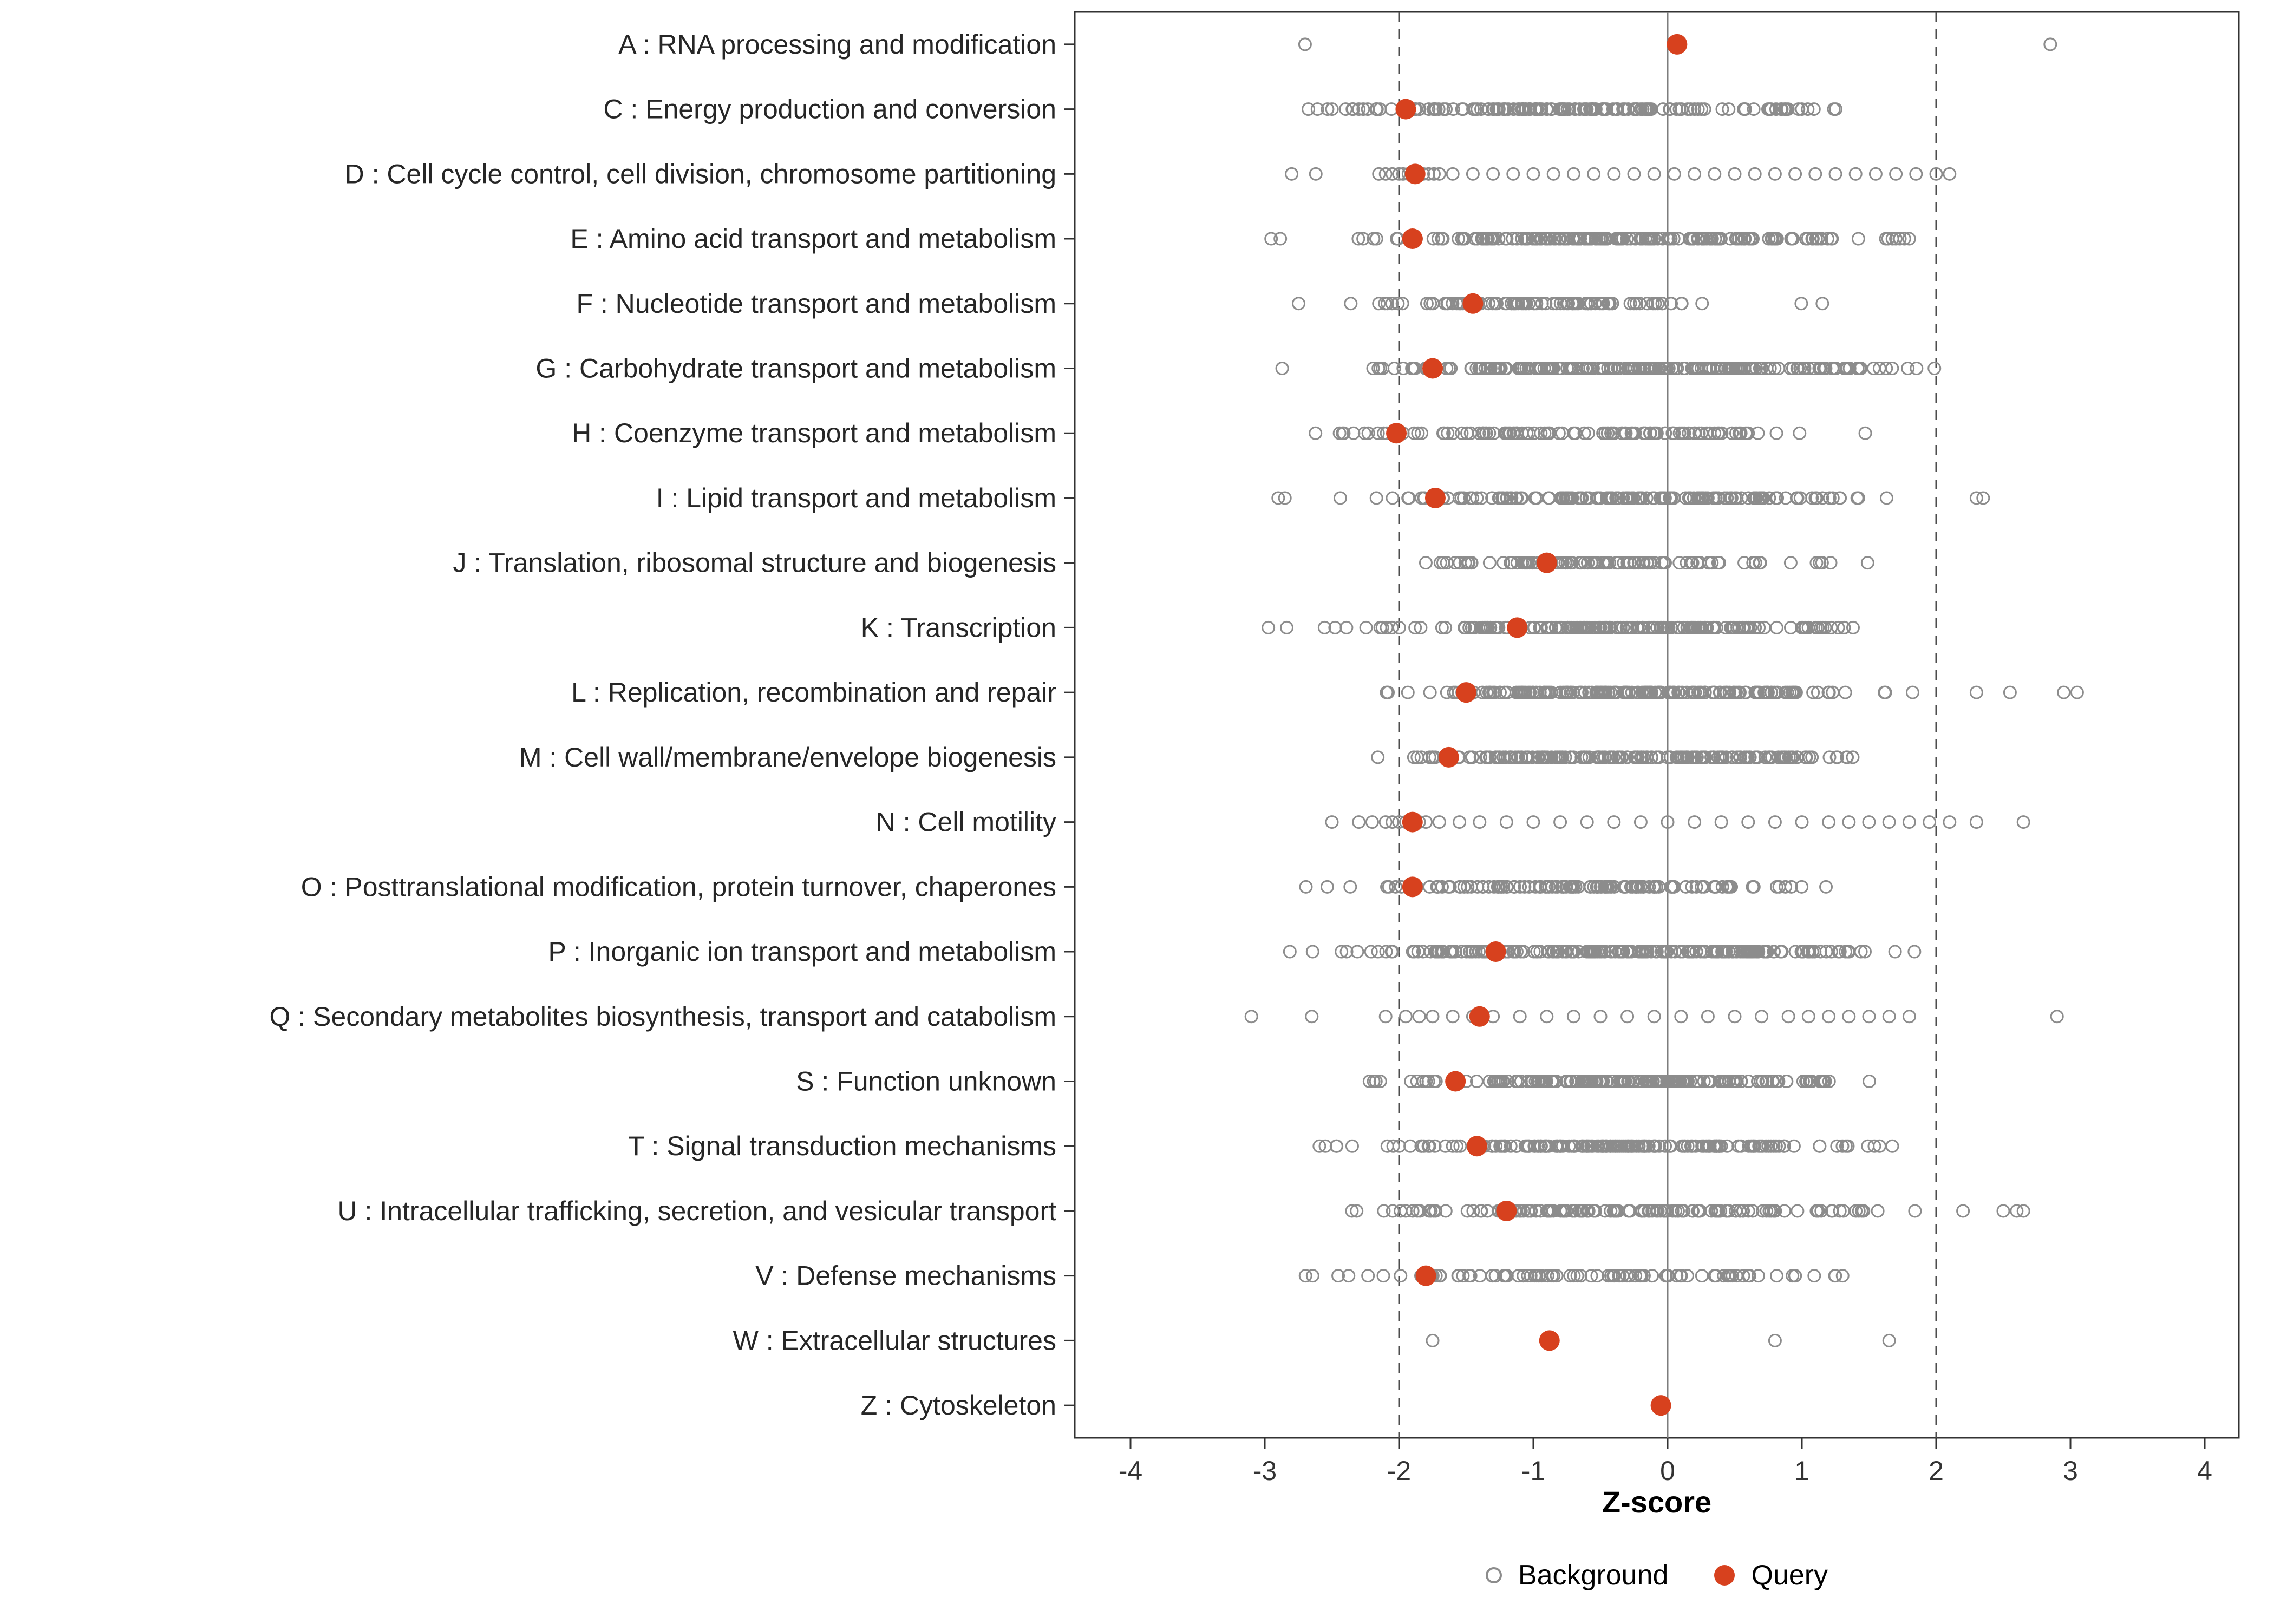 The image size is (2274, 1624). I want to click on x-tick-label: -4, so click(1131, 1471).